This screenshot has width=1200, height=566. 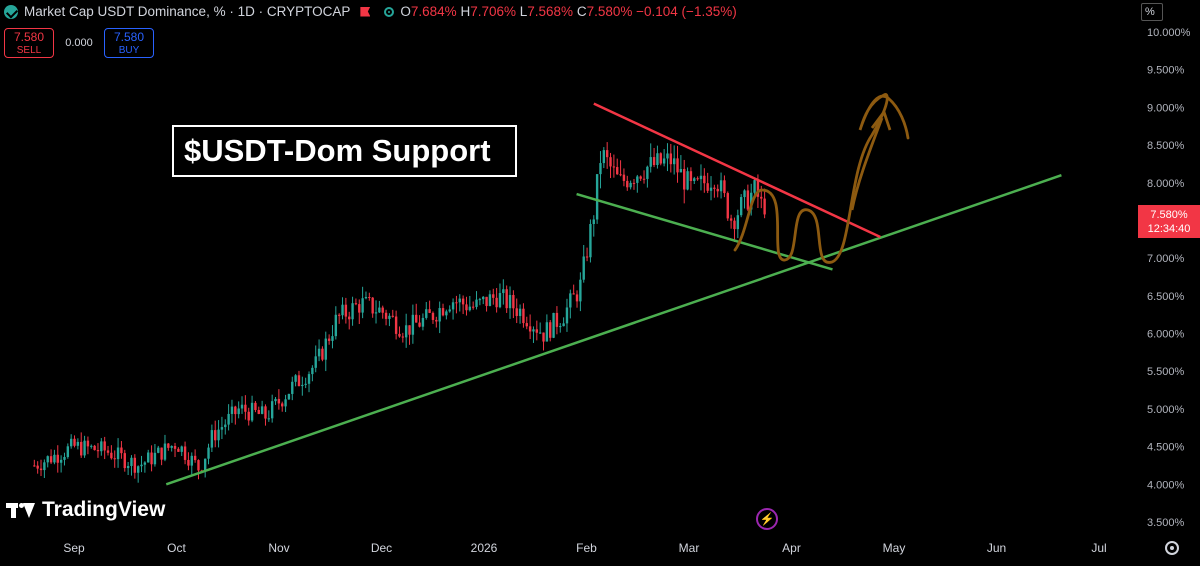 What do you see at coordinates (581, 11) in the screenshot?
I see `close-label: C` at bounding box center [581, 11].